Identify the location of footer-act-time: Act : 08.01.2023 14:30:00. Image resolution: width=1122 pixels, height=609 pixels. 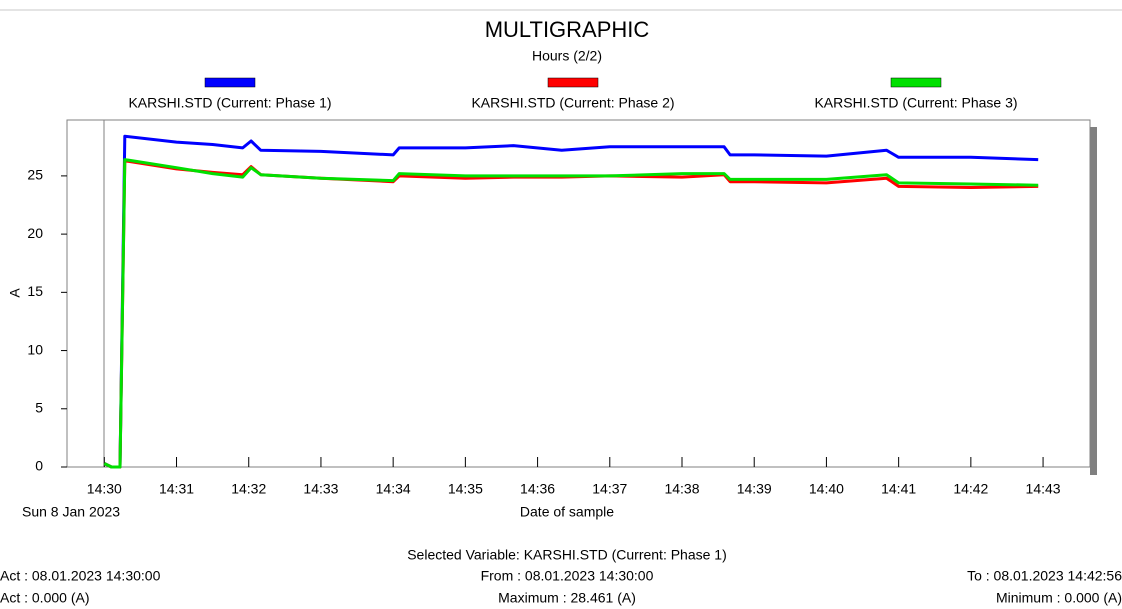
(80, 576).